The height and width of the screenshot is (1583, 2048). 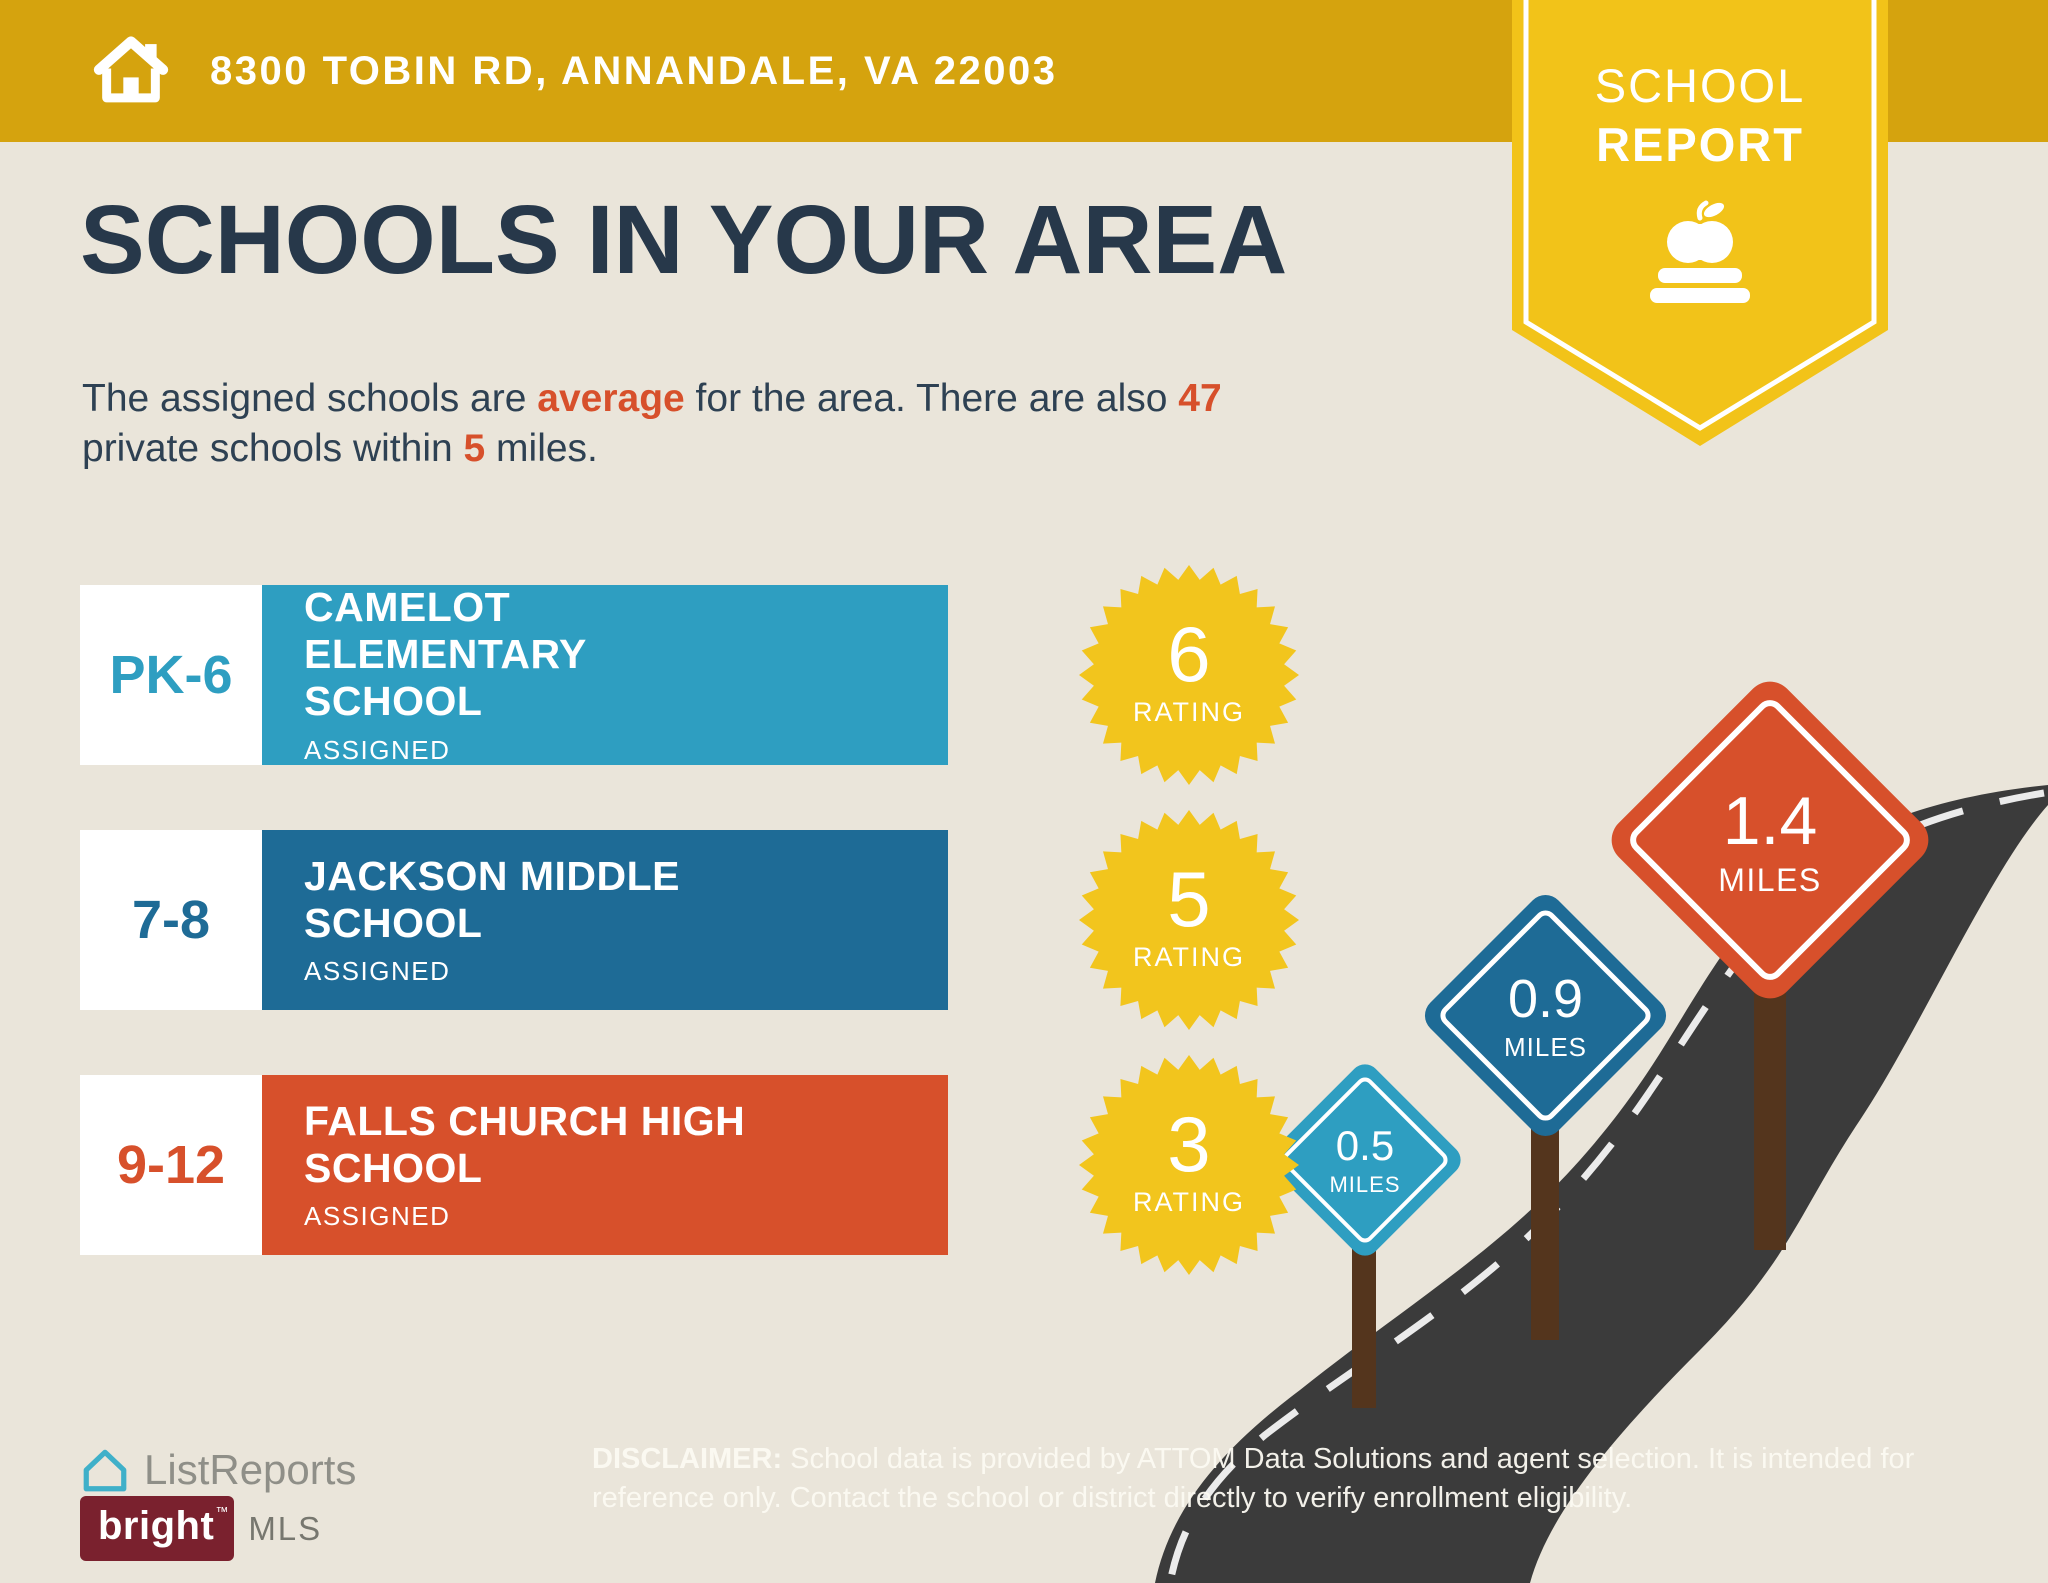 I want to click on bright-mls-logo: bright ™ MLS, so click(x=201, y=1528).